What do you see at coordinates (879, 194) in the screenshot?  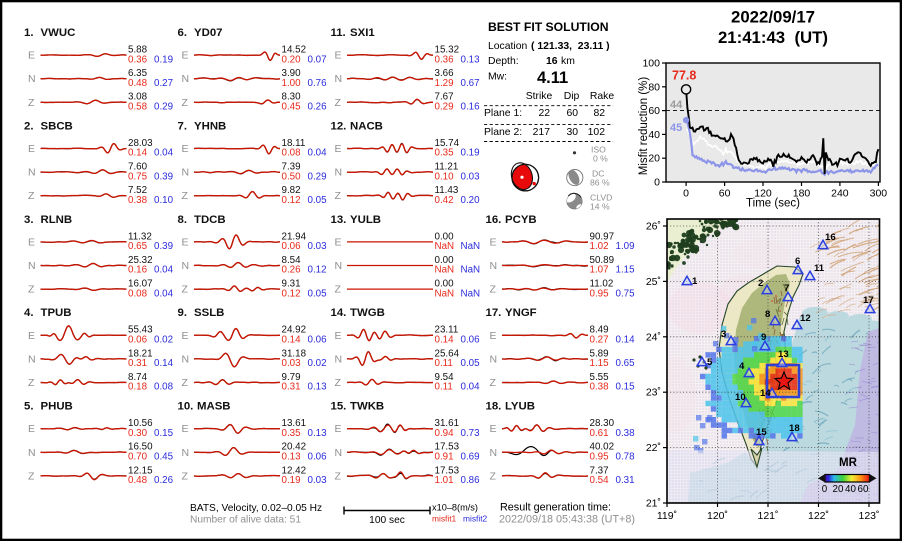 I see `svg-text: 300` at bounding box center [879, 194].